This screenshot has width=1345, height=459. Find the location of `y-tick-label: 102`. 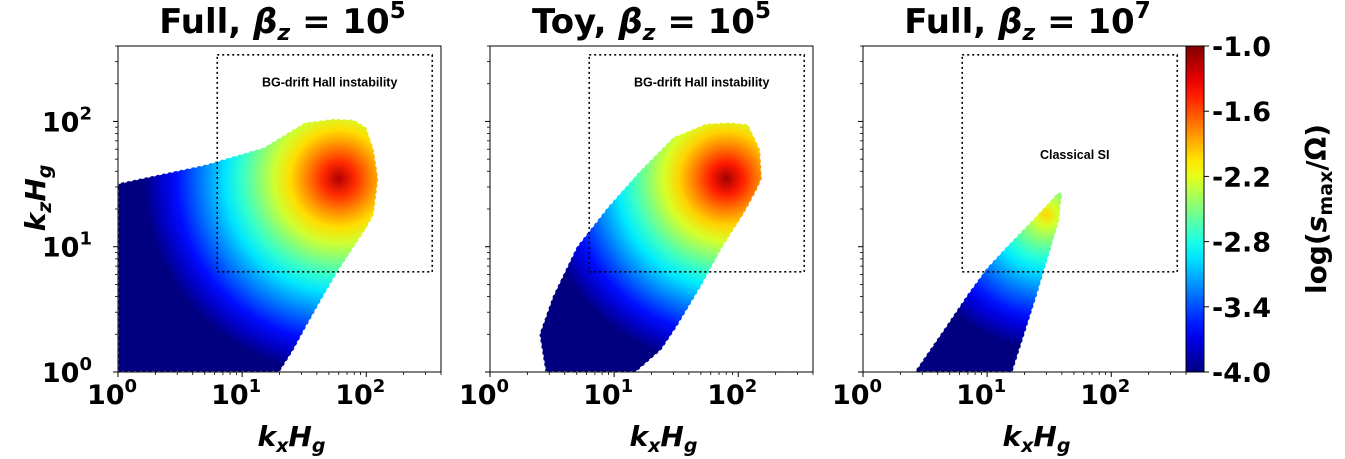

y-tick-label: 102 is located at coordinates (67, 120).